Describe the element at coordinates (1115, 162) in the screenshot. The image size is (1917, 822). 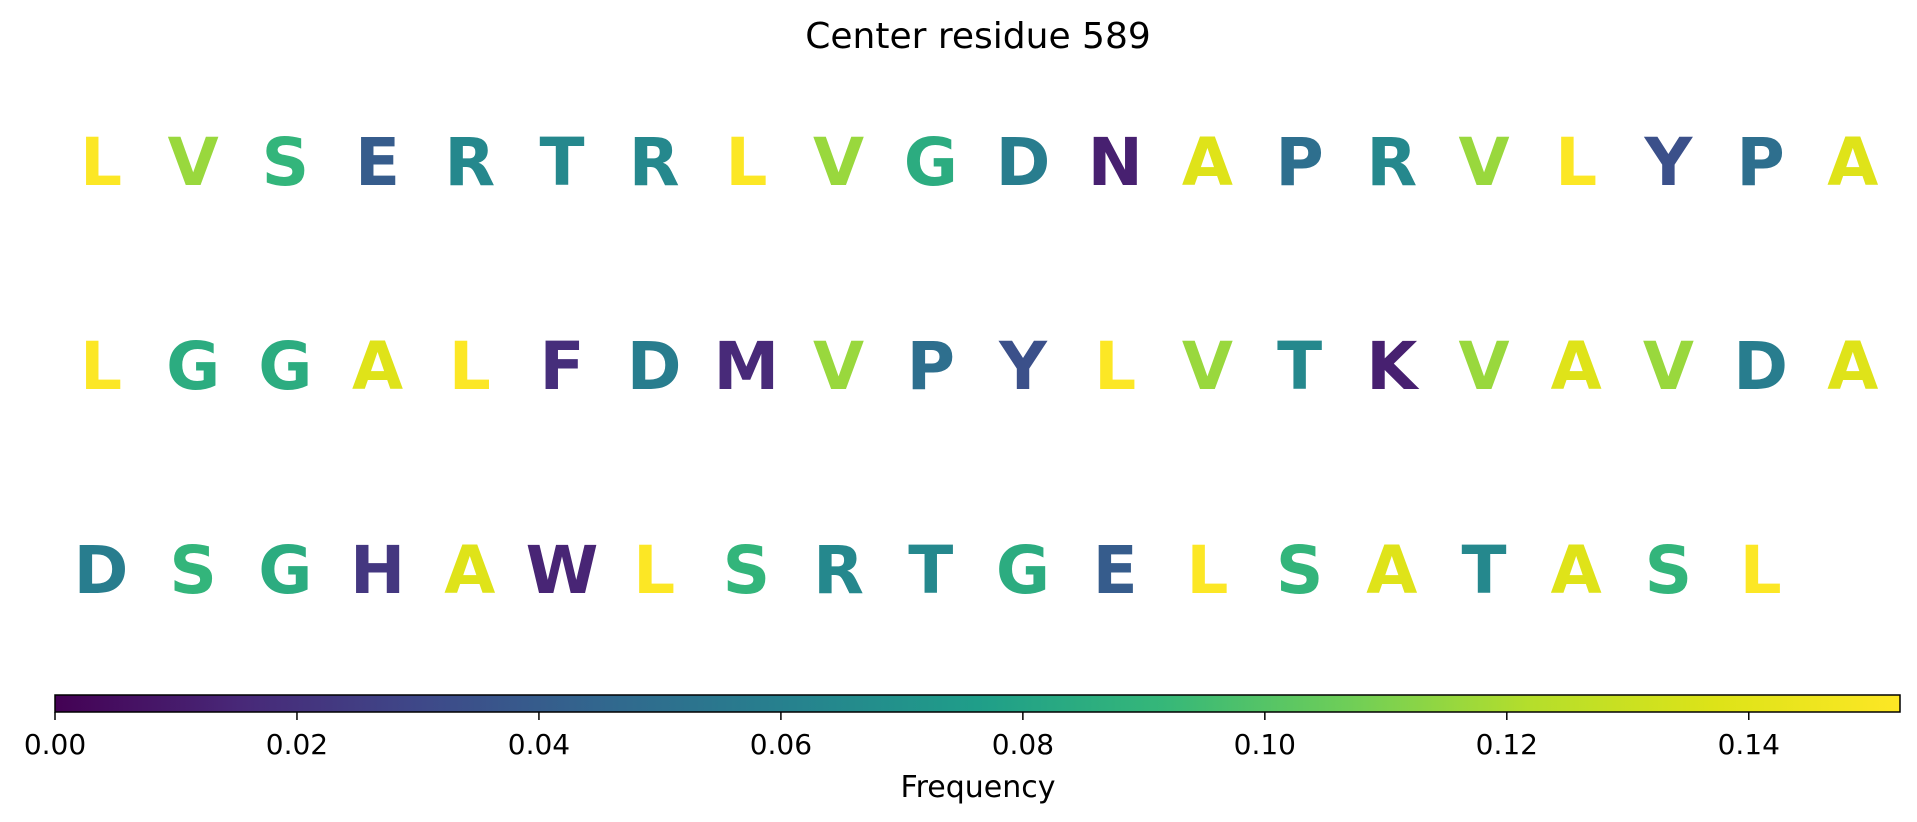
I see `residue-letter: N` at that location.